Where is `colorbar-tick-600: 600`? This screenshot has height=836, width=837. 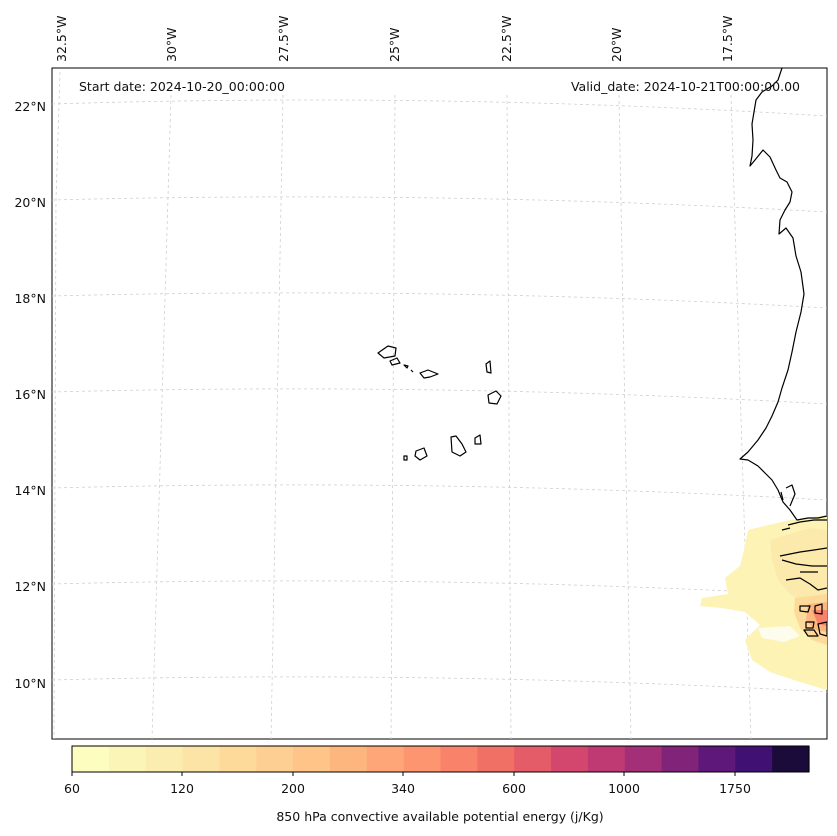
colorbar-tick-600: 600 is located at coordinates (514, 788).